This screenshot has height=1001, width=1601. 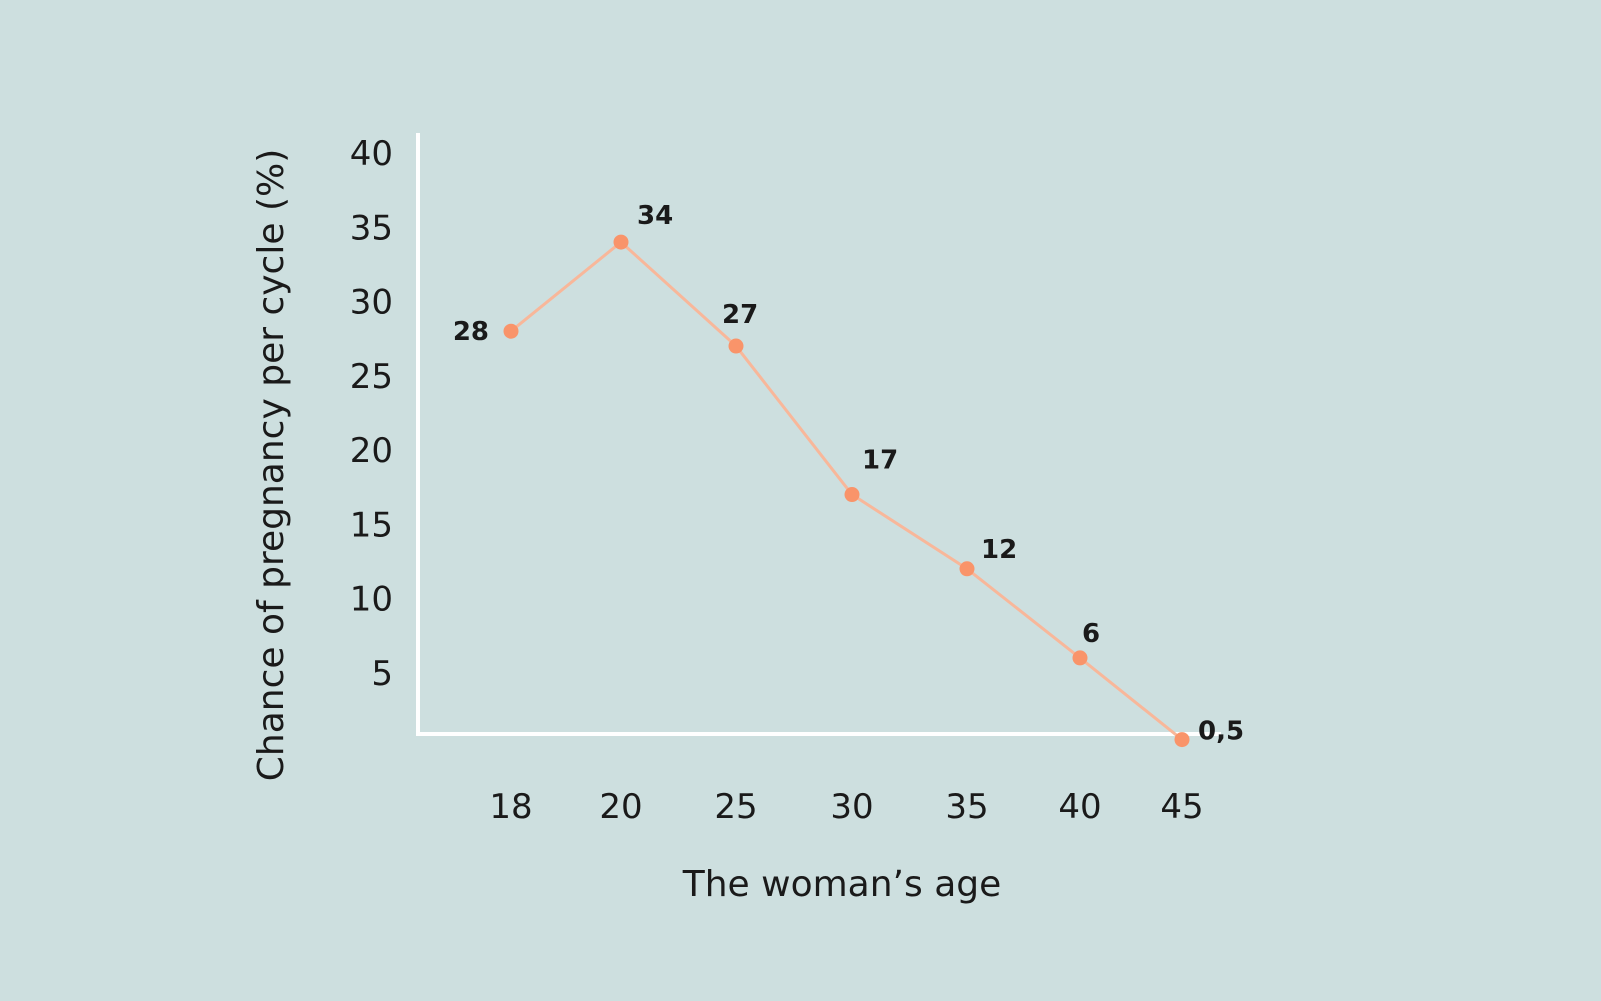 What do you see at coordinates (842, 884) in the screenshot?
I see `x-axis-title: The woman’s age` at bounding box center [842, 884].